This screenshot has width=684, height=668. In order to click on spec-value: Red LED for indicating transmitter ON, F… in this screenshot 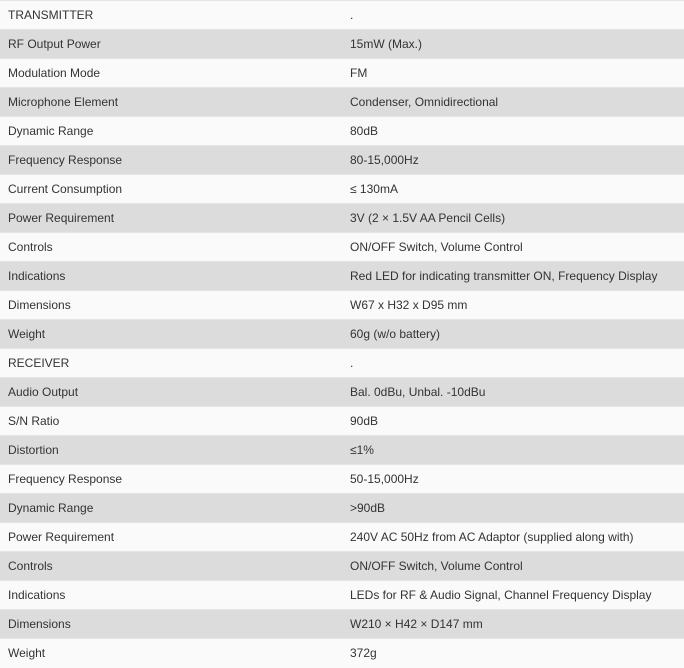, I will do `click(513, 276)`.